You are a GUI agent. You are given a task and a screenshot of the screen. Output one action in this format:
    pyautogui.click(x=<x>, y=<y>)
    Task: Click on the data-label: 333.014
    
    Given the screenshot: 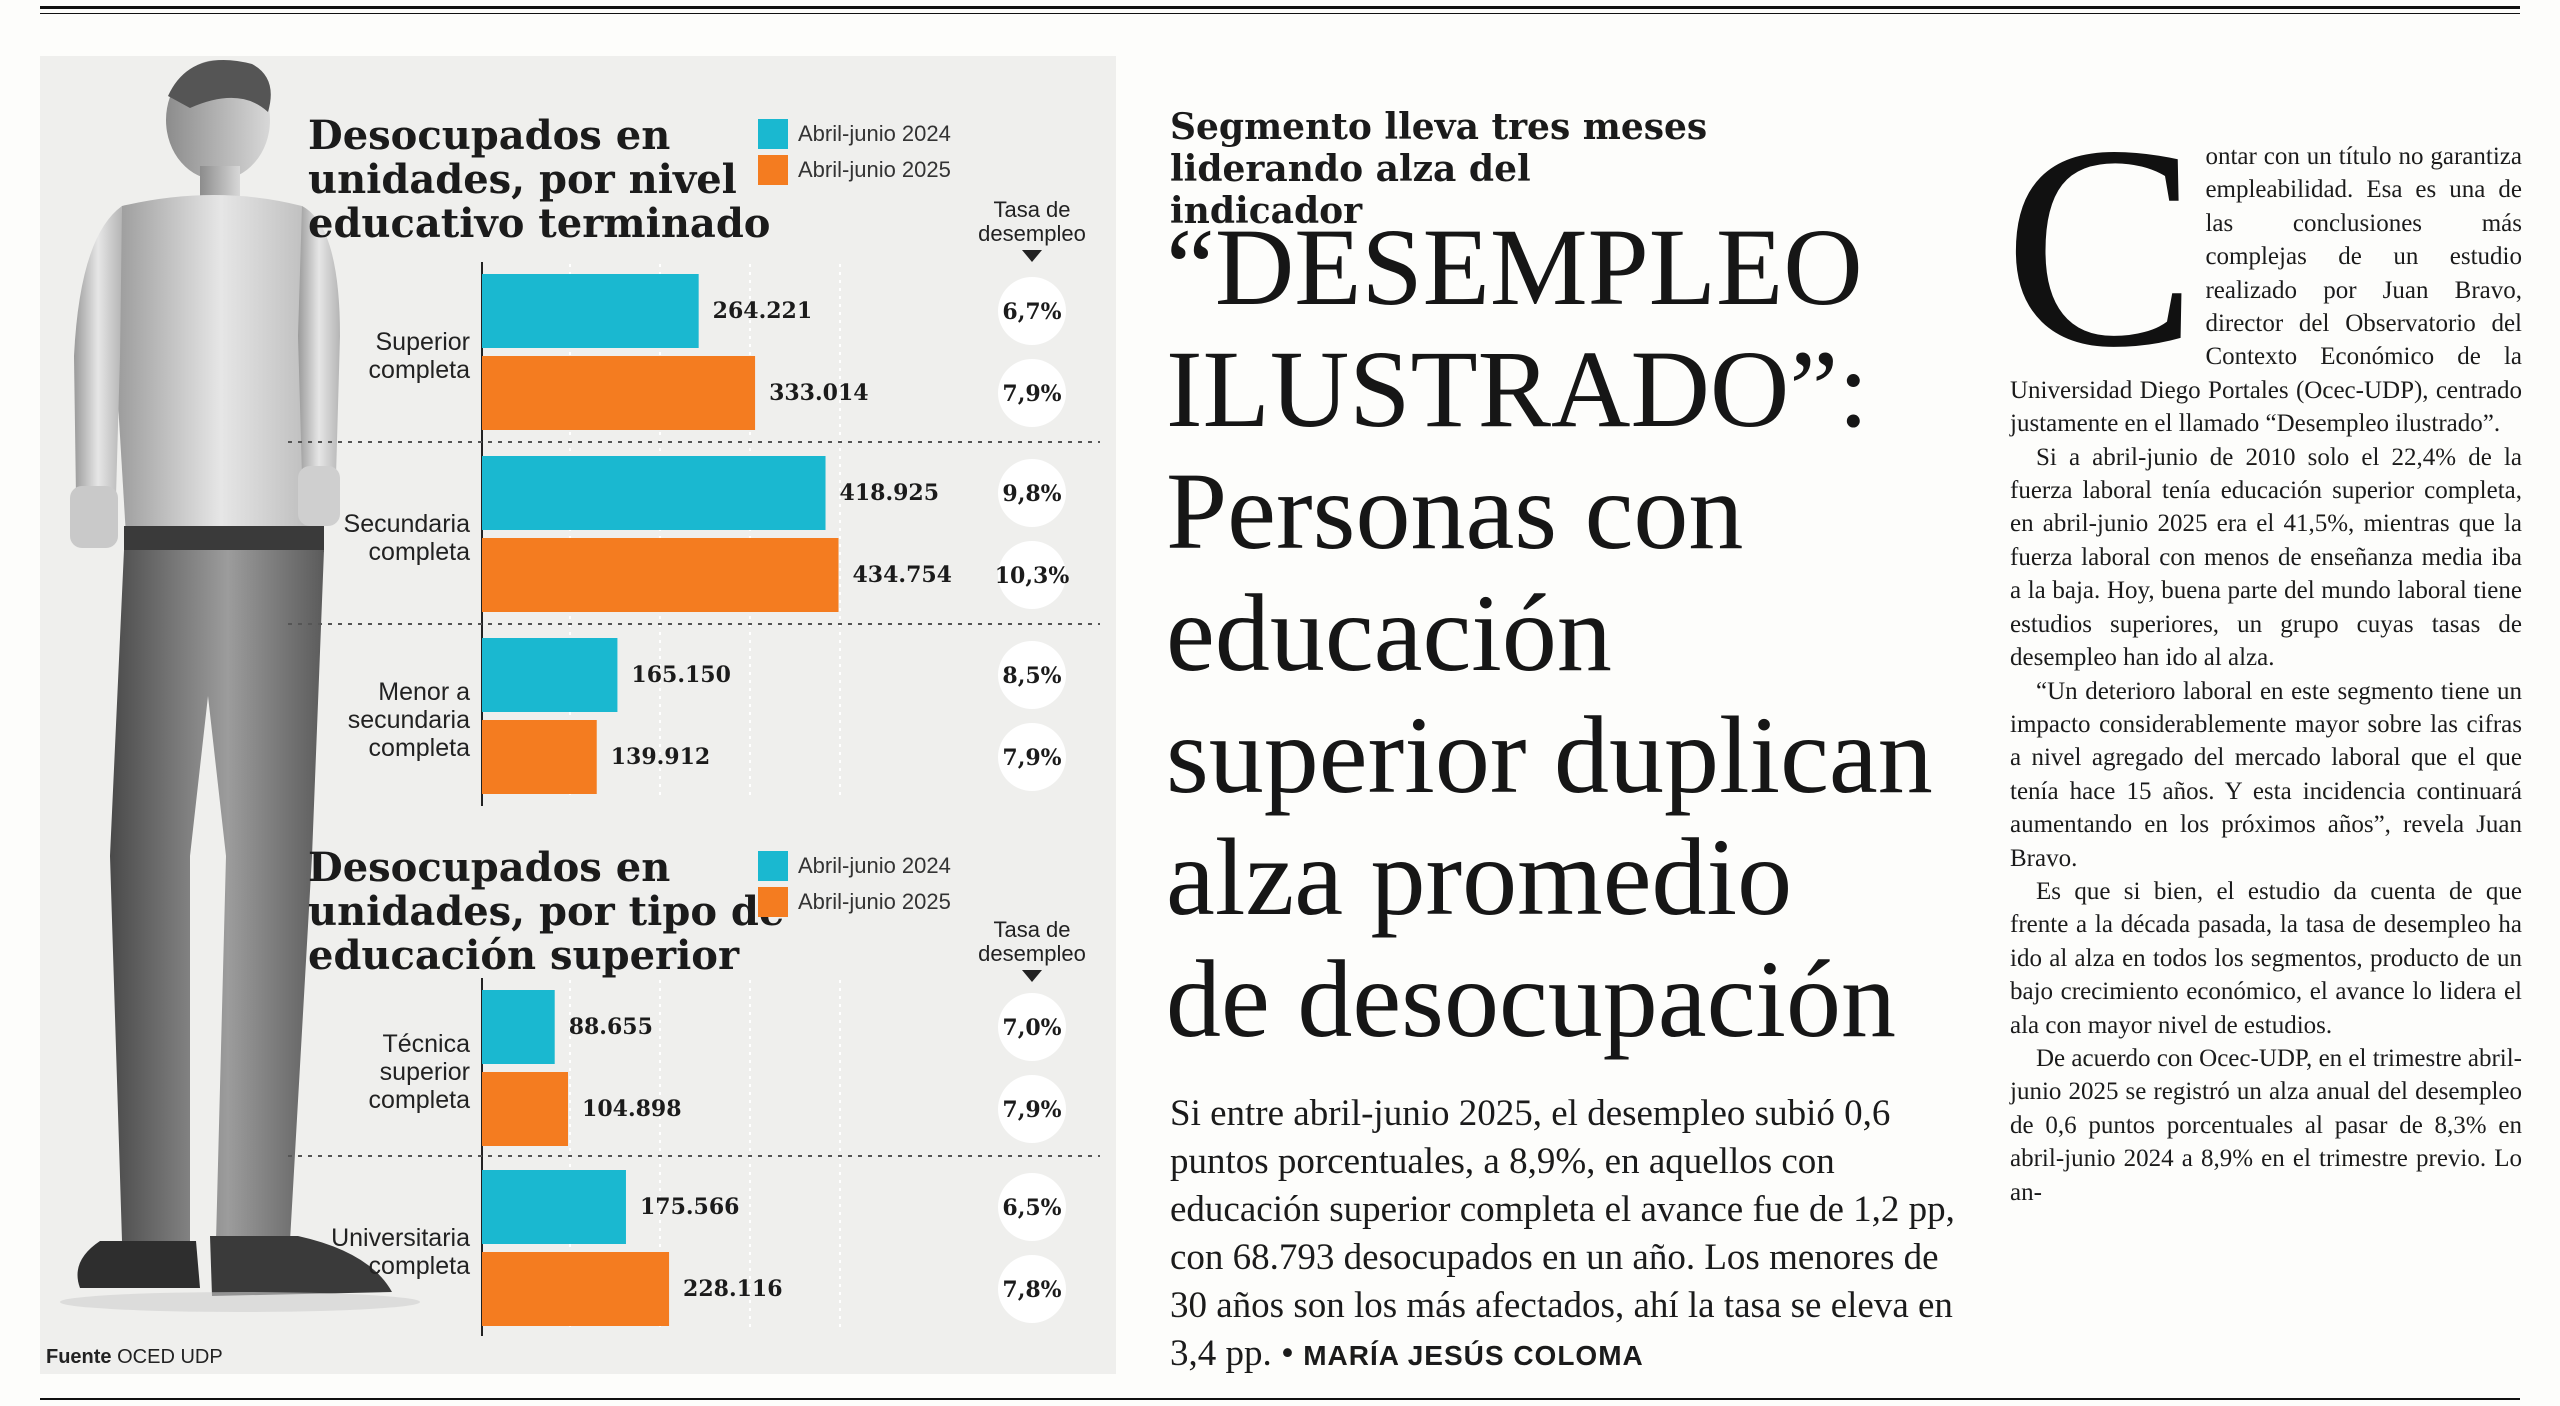 What is the action you would take?
    pyautogui.click(x=819, y=393)
    